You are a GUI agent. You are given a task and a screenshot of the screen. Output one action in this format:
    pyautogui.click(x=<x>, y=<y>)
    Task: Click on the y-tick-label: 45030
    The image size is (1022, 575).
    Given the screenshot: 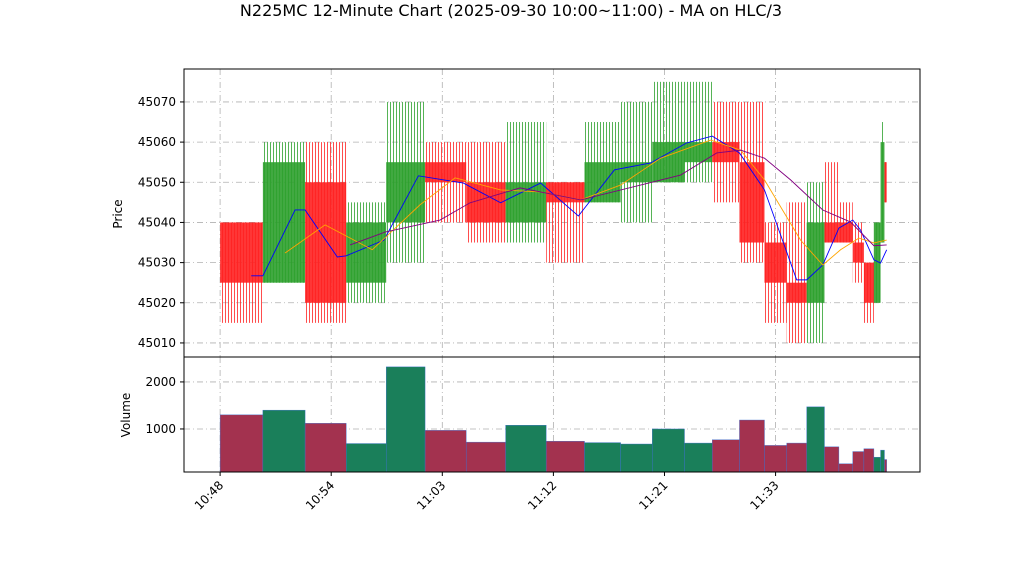 What is the action you would take?
    pyautogui.click(x=157, y=263)
    